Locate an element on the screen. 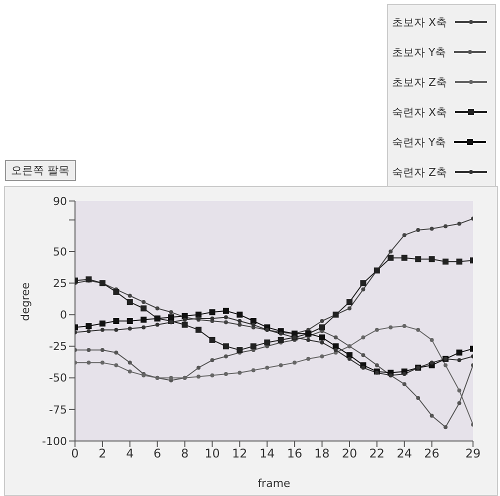 The image size is (500, 496). x-tick-label: 4 is located at coordinates (130, 453).